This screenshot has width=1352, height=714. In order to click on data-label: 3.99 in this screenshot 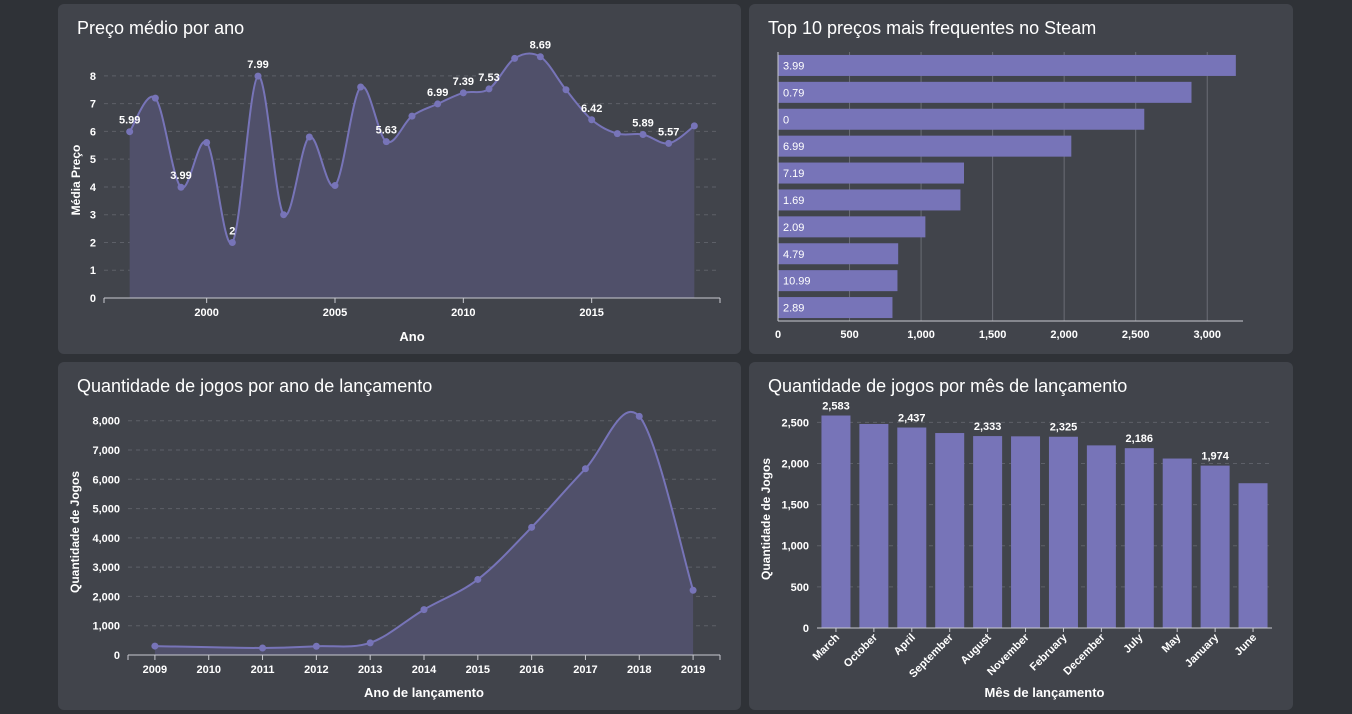, I will do `click(180, 176)`.